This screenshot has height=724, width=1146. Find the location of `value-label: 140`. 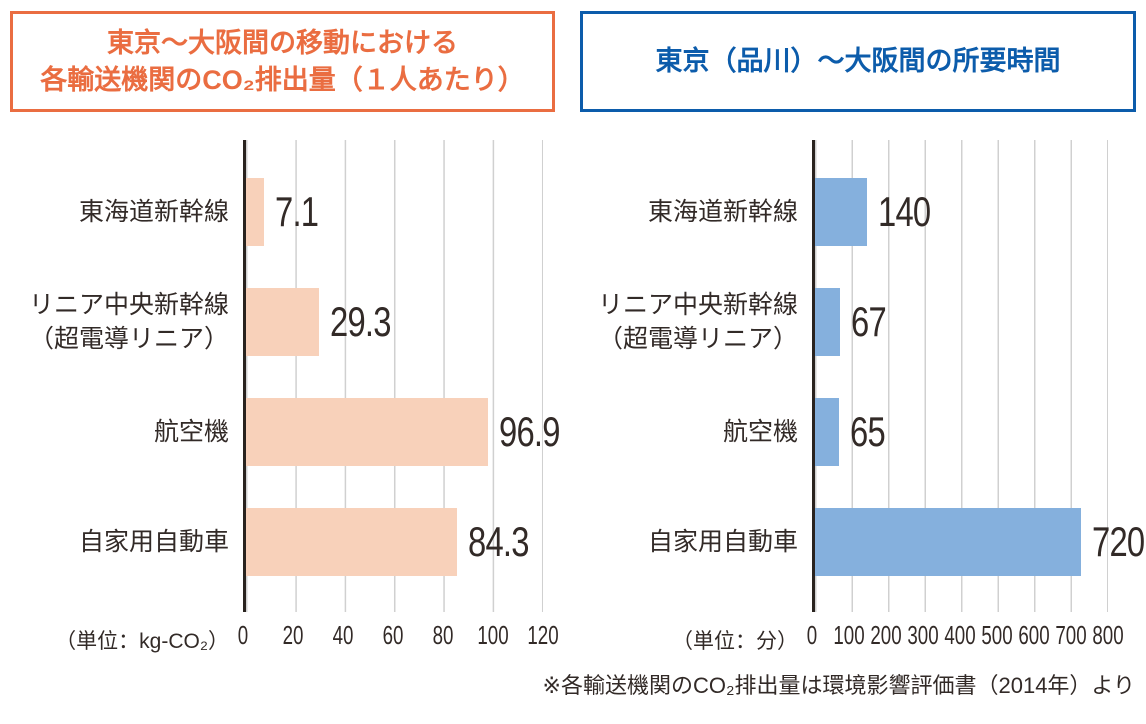

value-label: 140 is located at coordinates (904, 211).